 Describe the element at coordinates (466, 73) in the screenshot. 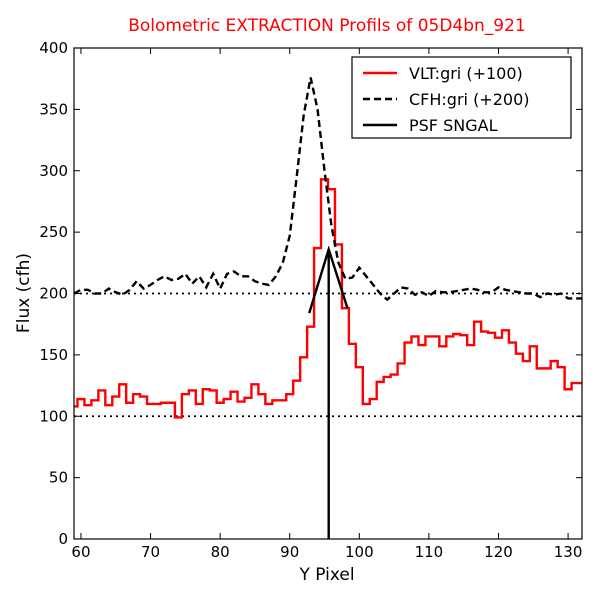

I see `legend-label-0: VLT:gri (+100)` at that location.